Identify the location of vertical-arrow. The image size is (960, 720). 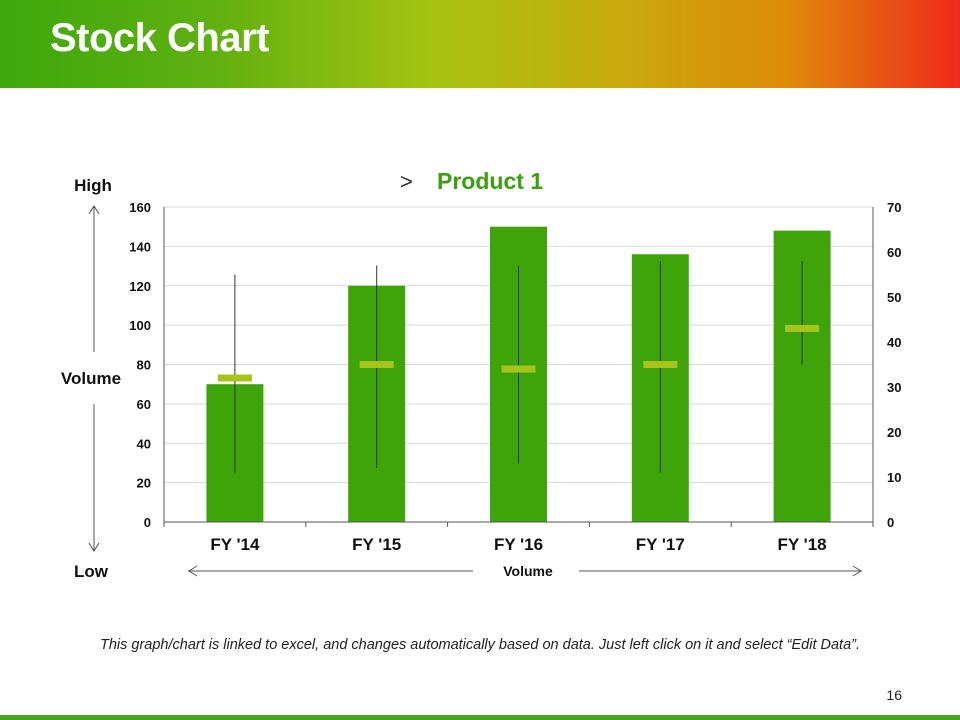
(94, 378).